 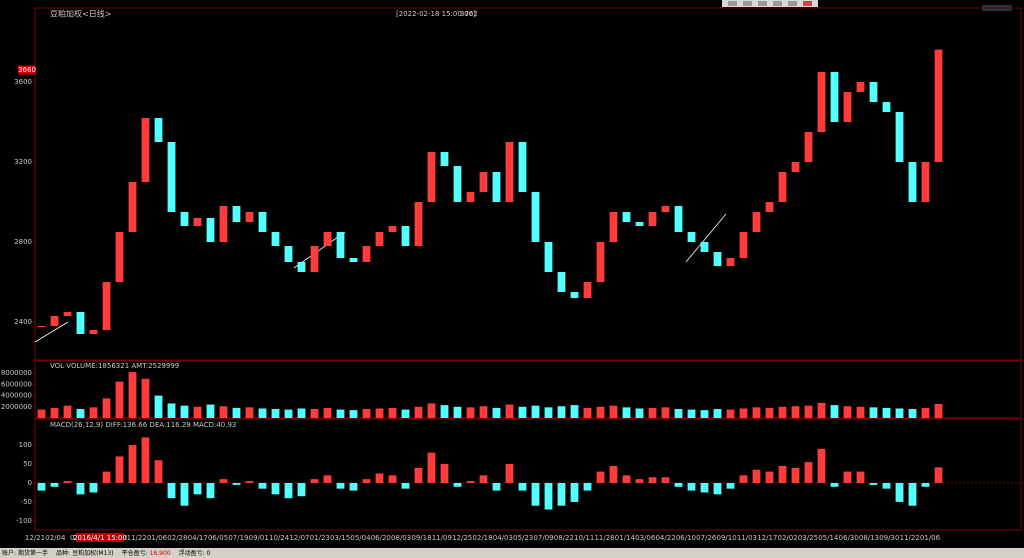 I want to click on trend-line, so click(x=706, y=238).